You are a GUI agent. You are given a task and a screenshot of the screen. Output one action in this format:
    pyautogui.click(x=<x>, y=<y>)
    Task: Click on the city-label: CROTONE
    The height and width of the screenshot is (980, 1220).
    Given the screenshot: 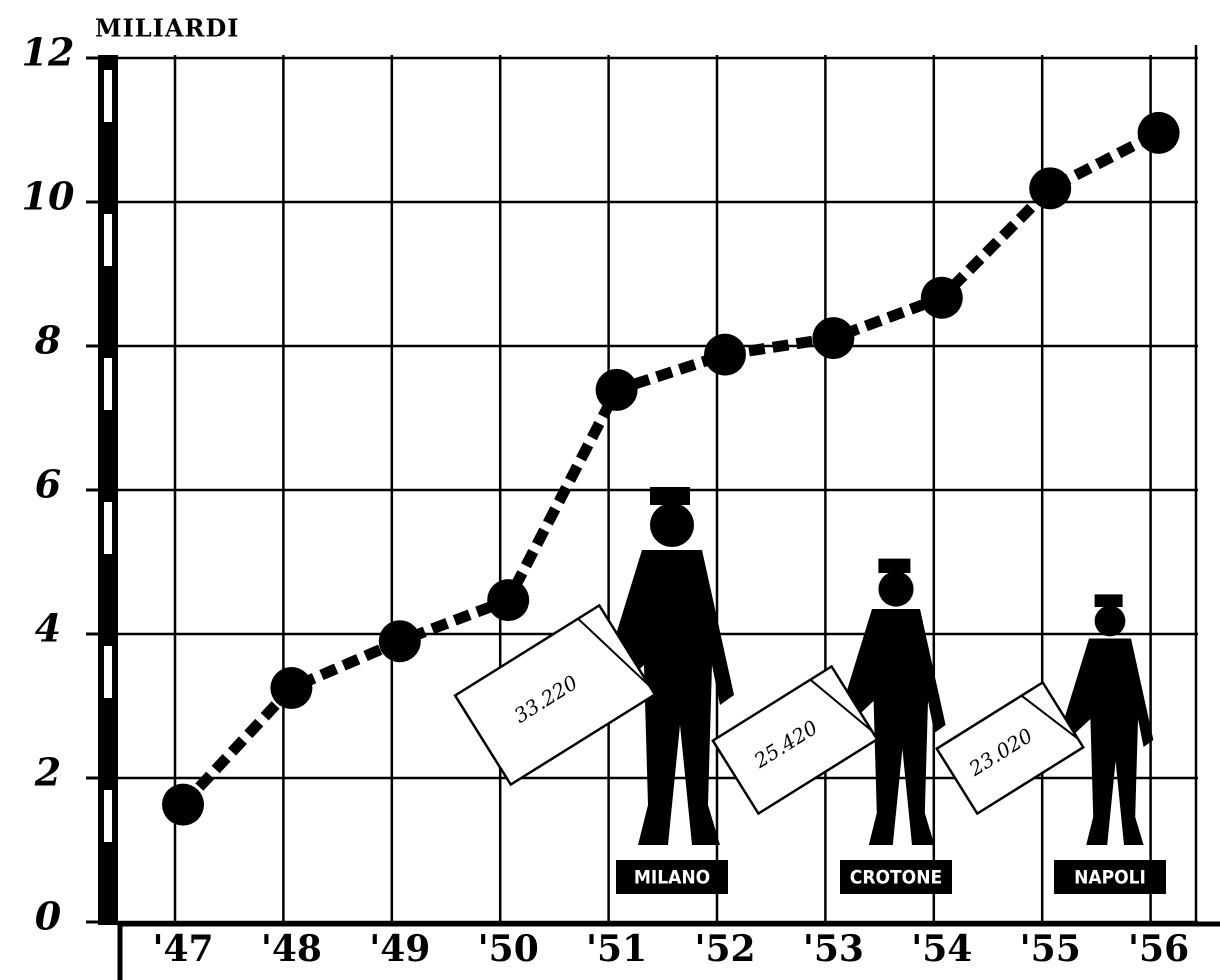 What is the action you would take?
    pyautogui.click(x=896, y=878)
    